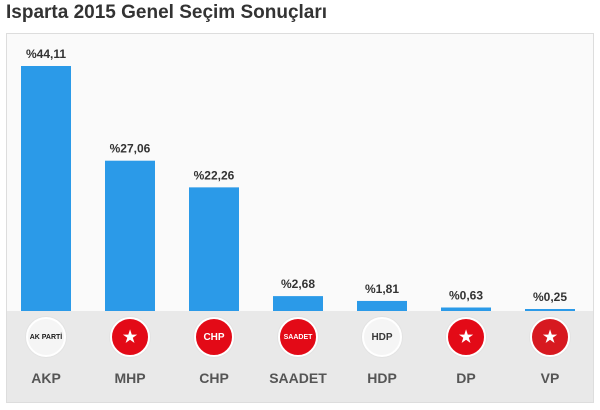 Image resolution: width=600 pixels, height=410 pixels. Describe the element at coordinates (130, 149) in the screenshot. I see `data-label-mhp: %27,06` at that location.